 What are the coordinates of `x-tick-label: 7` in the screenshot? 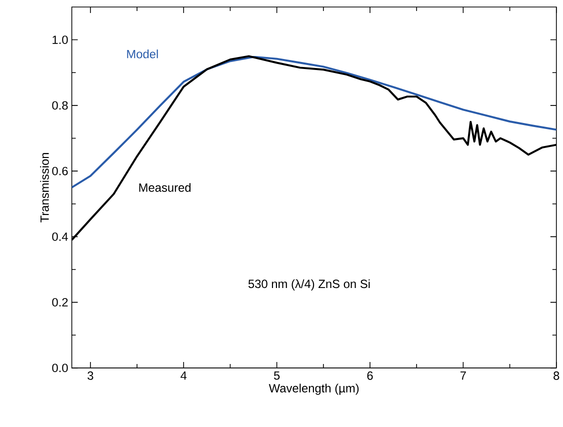 It's located at (463, 376).